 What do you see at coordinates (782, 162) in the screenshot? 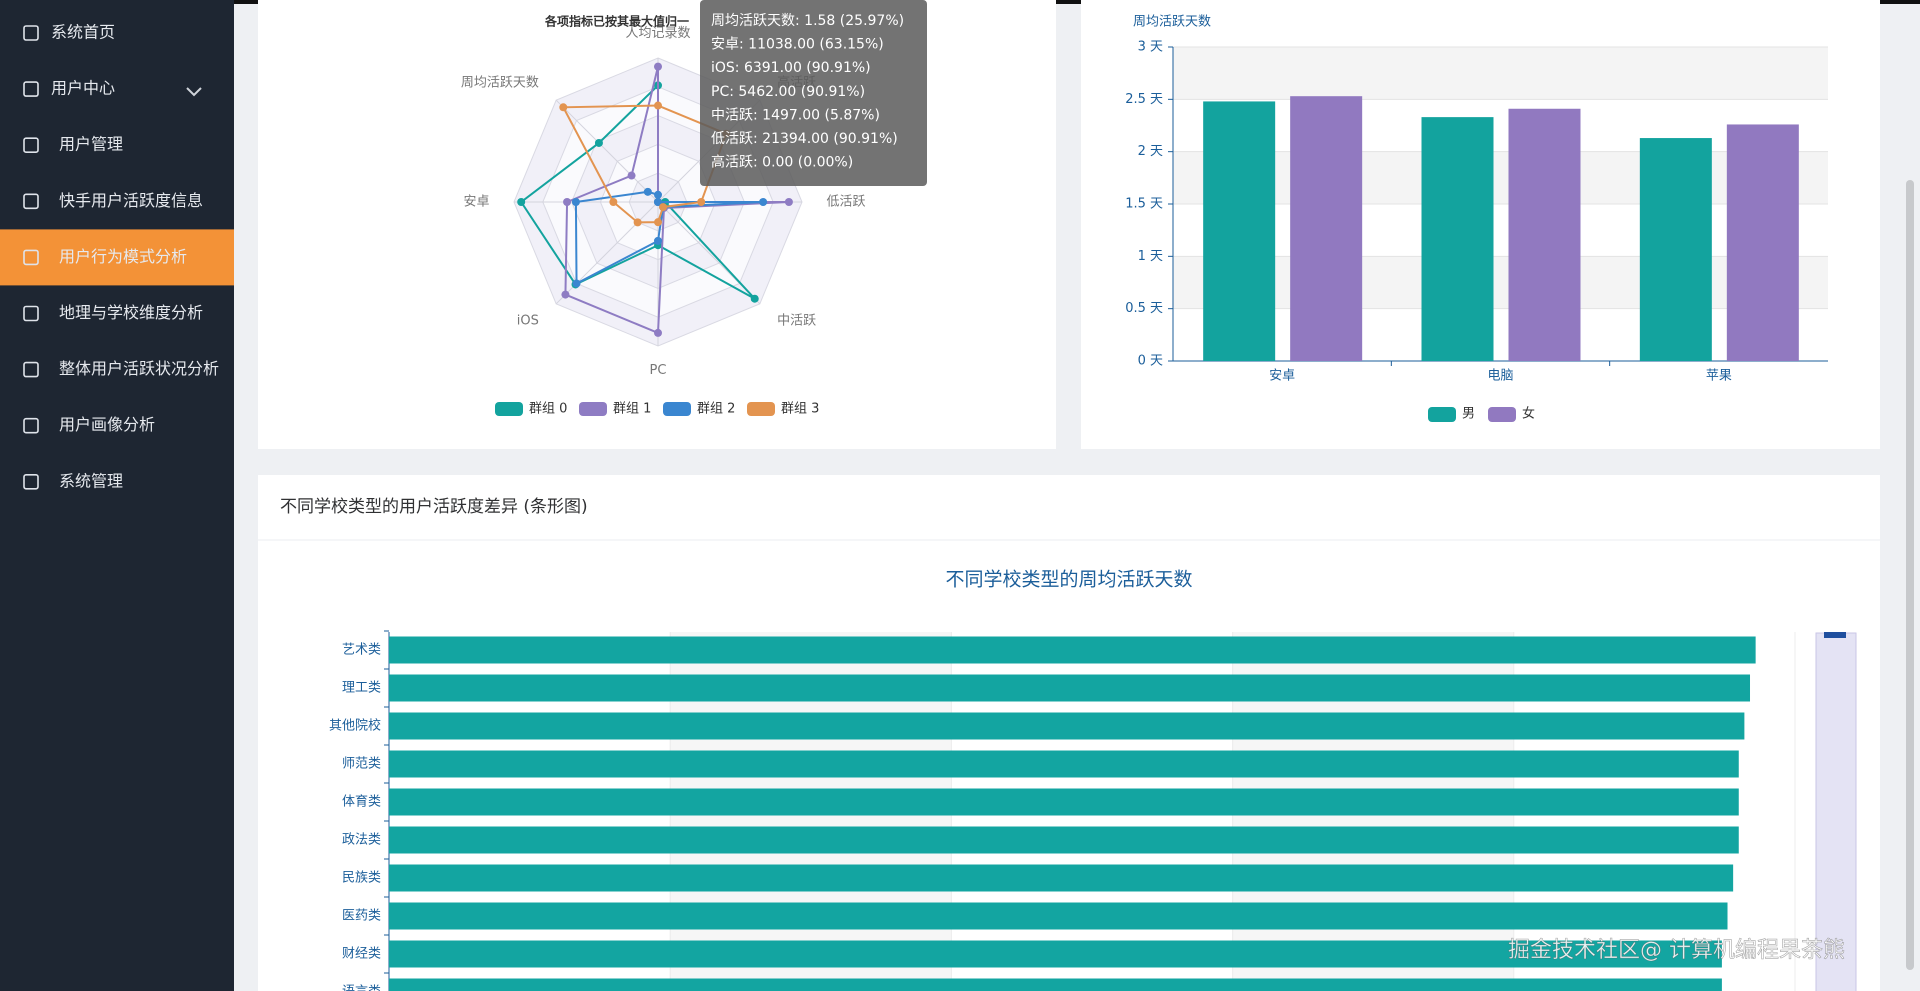
I see `tooltip-line: 高活跃: 0.00 (0.00%)` at bounding box center [782, 162].